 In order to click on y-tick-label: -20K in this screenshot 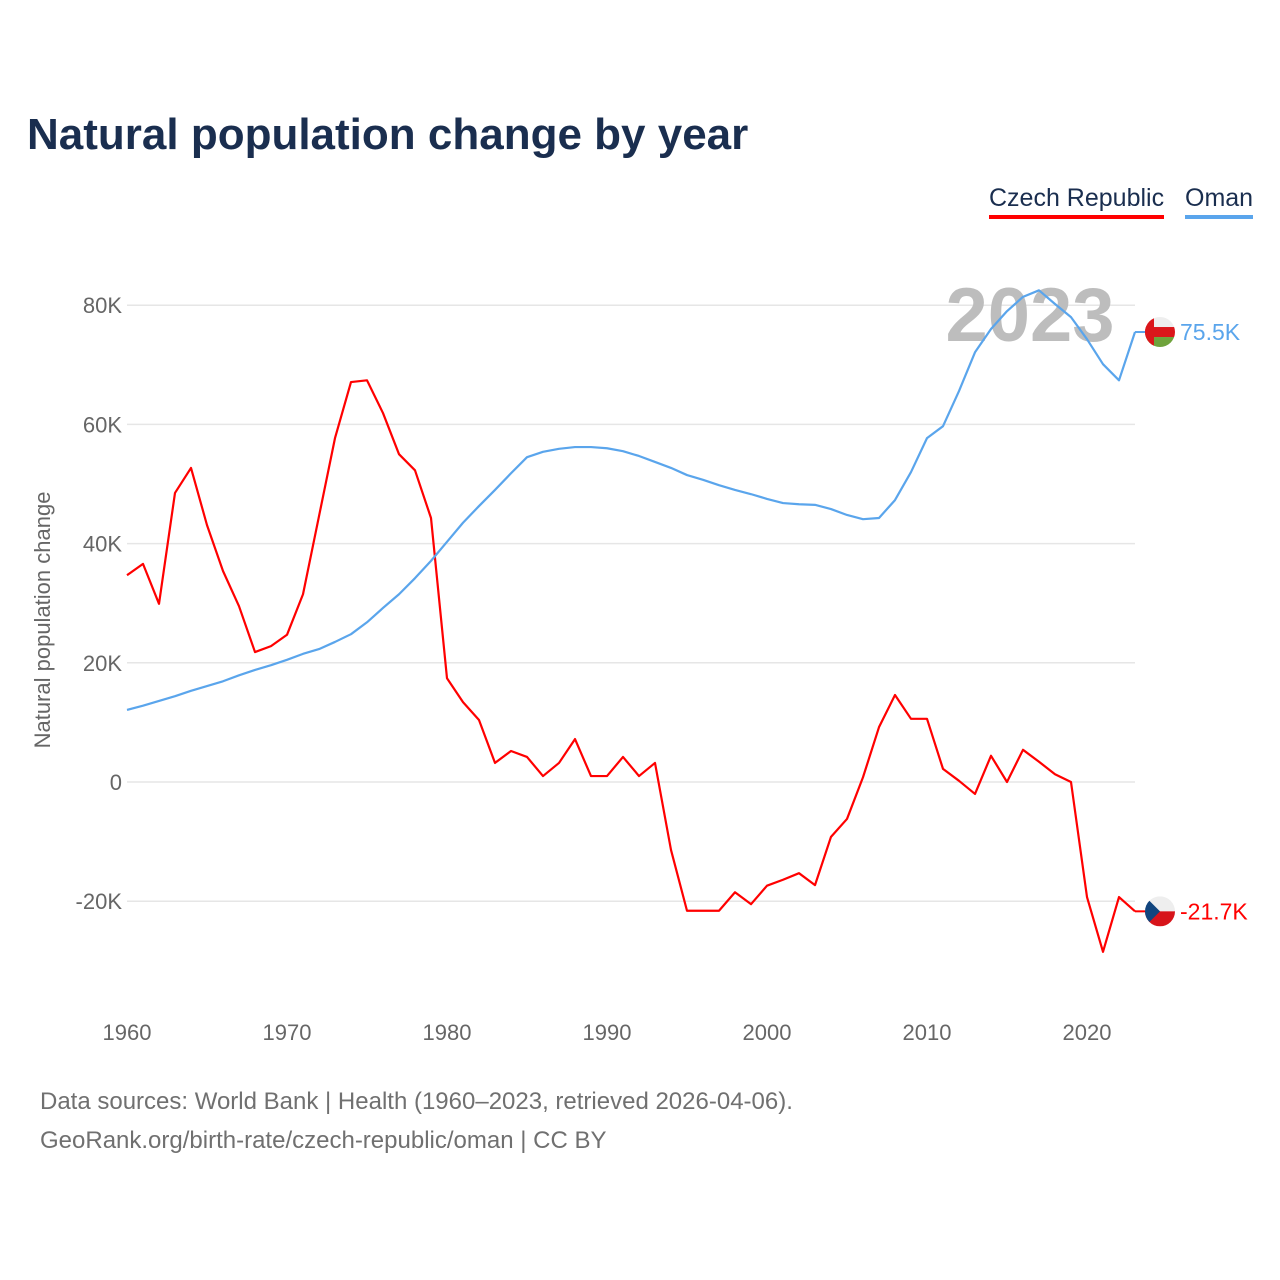, I will do `click(99, 901)`.